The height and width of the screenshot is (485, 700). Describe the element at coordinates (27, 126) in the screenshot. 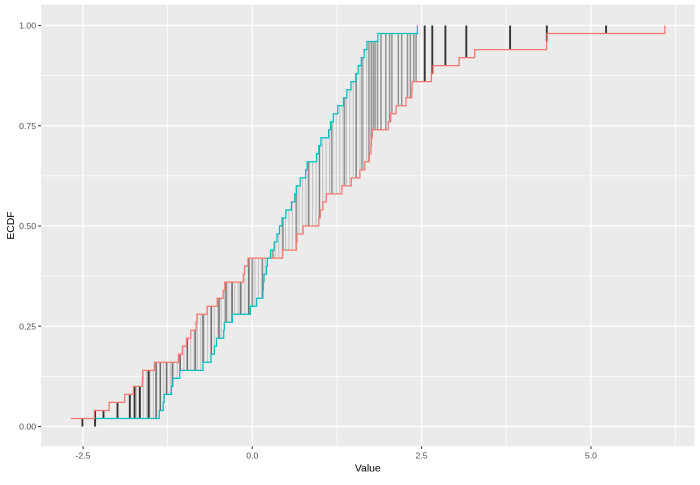

I see `svg-text: 0.75` at that location.